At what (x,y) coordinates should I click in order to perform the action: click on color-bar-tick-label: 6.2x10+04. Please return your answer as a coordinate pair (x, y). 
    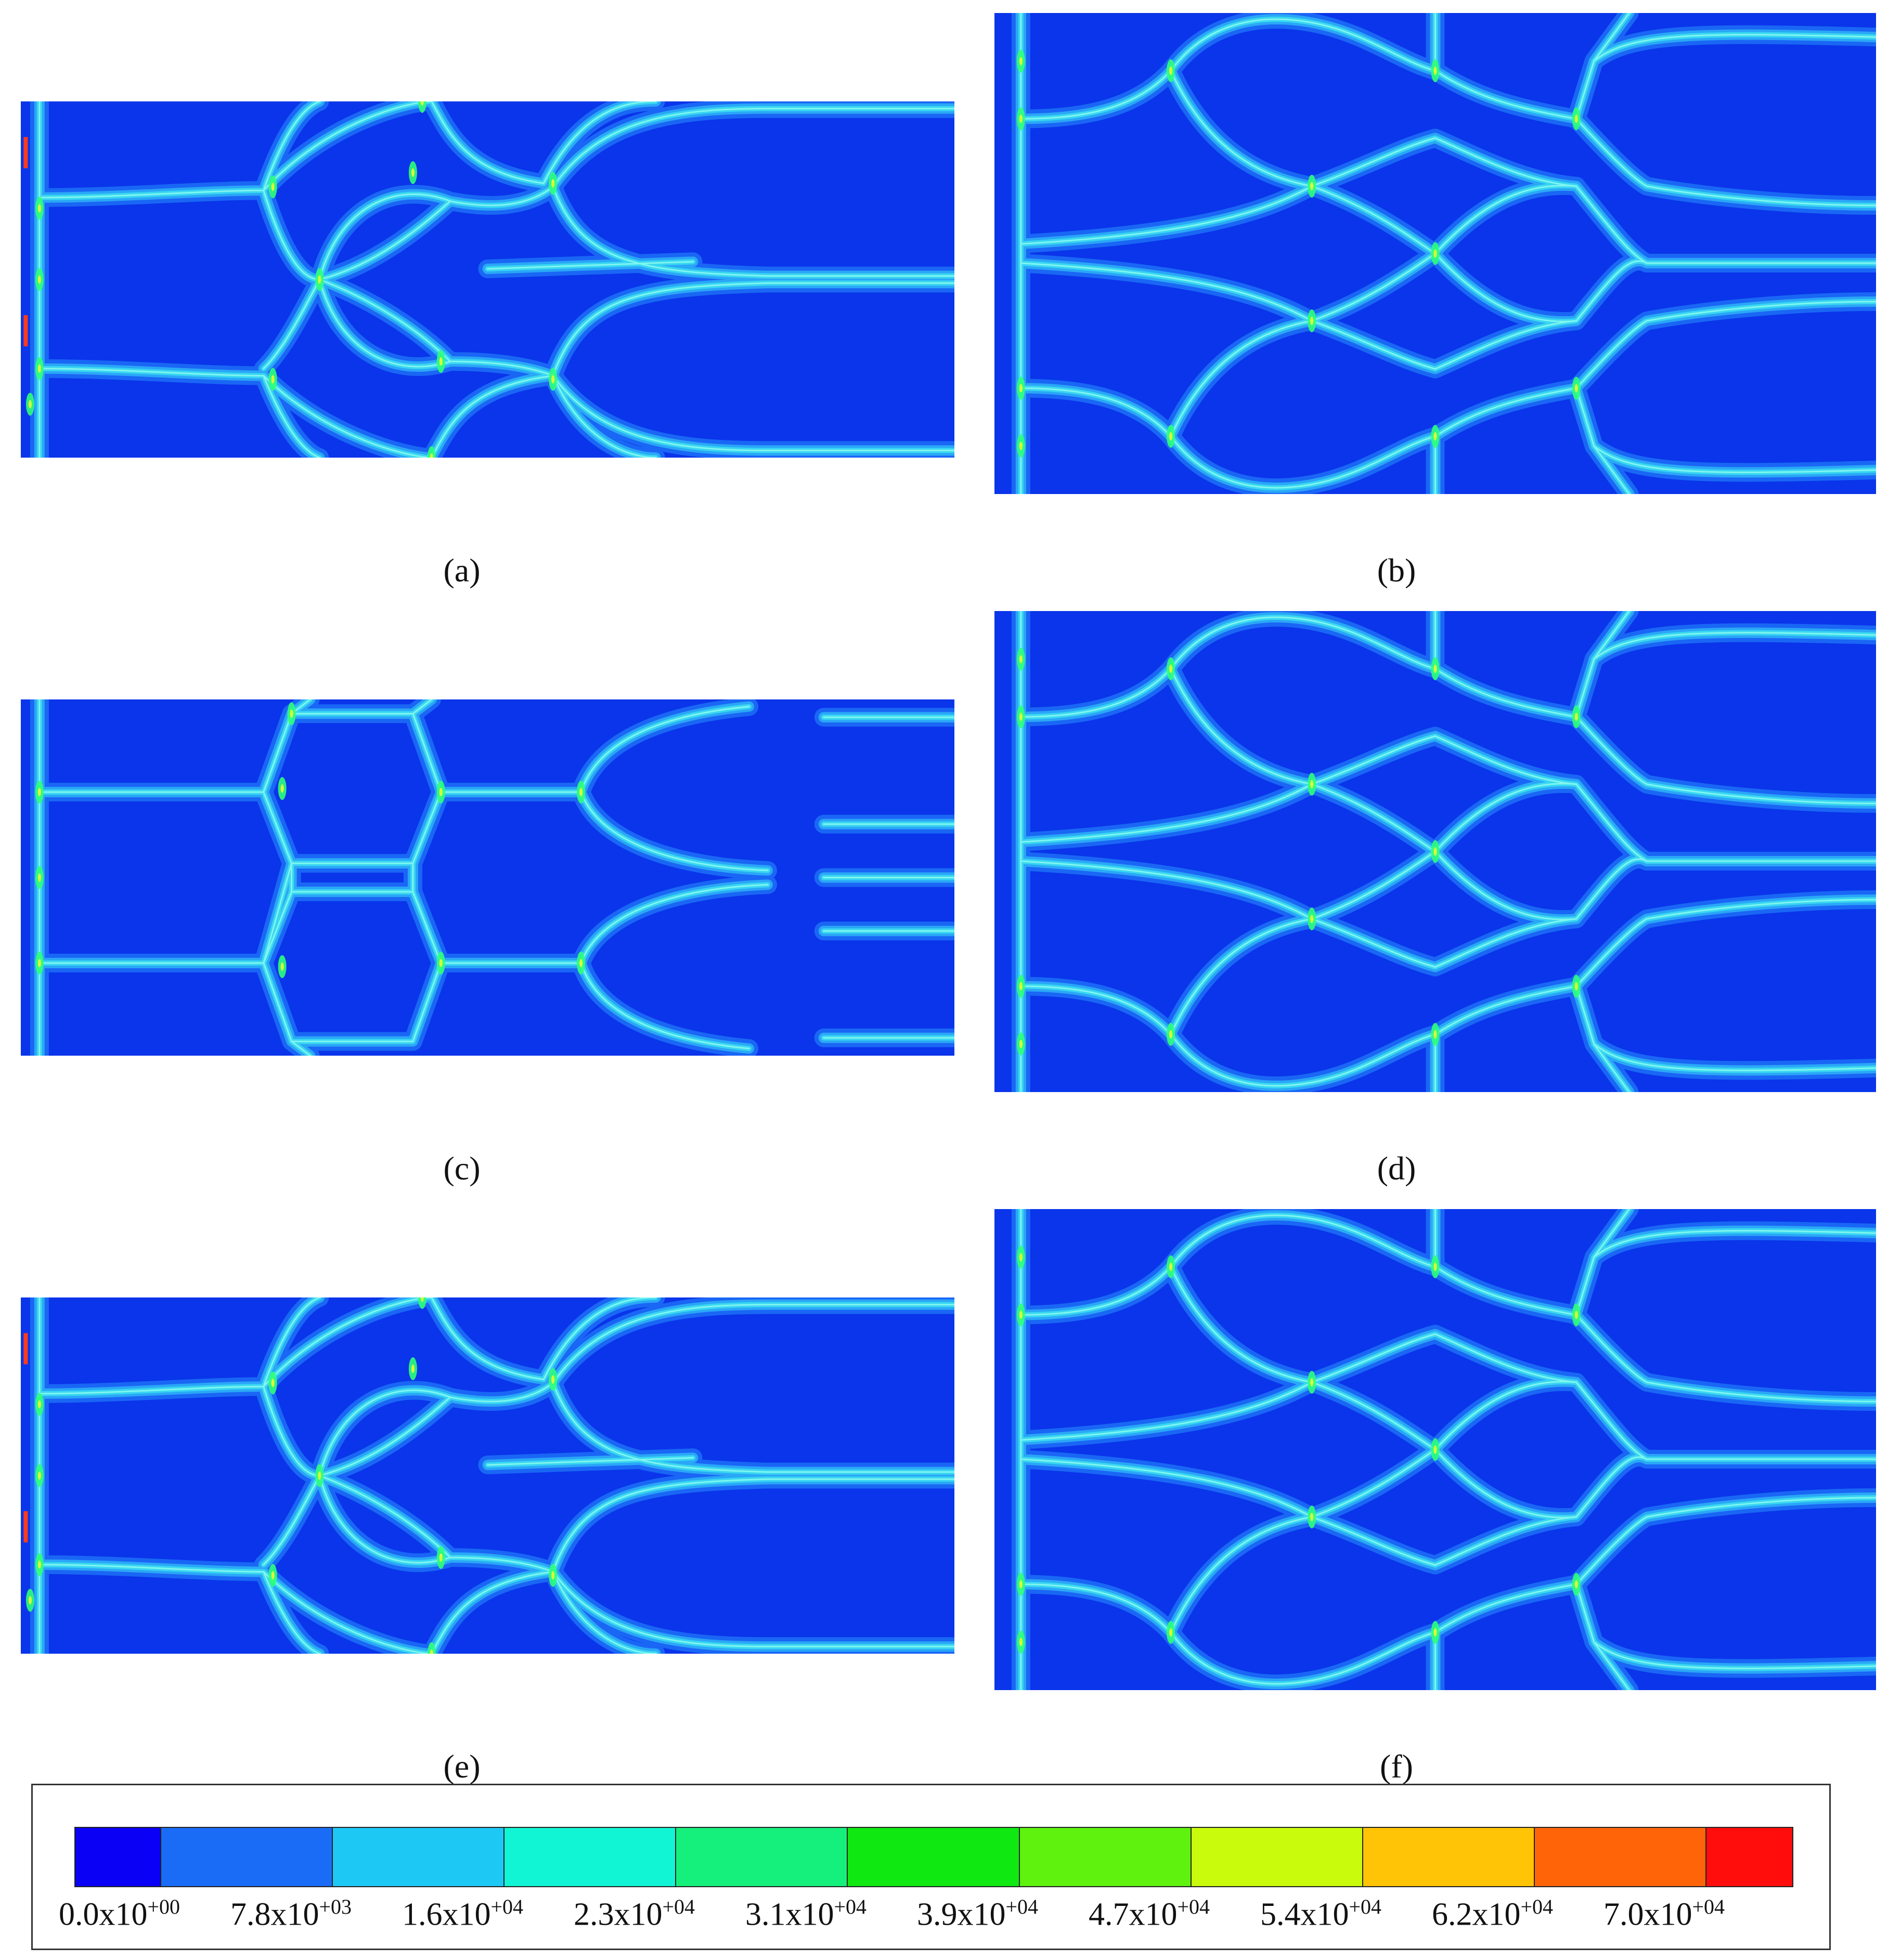
    Looking at the image, I should click on (1493, 1913).